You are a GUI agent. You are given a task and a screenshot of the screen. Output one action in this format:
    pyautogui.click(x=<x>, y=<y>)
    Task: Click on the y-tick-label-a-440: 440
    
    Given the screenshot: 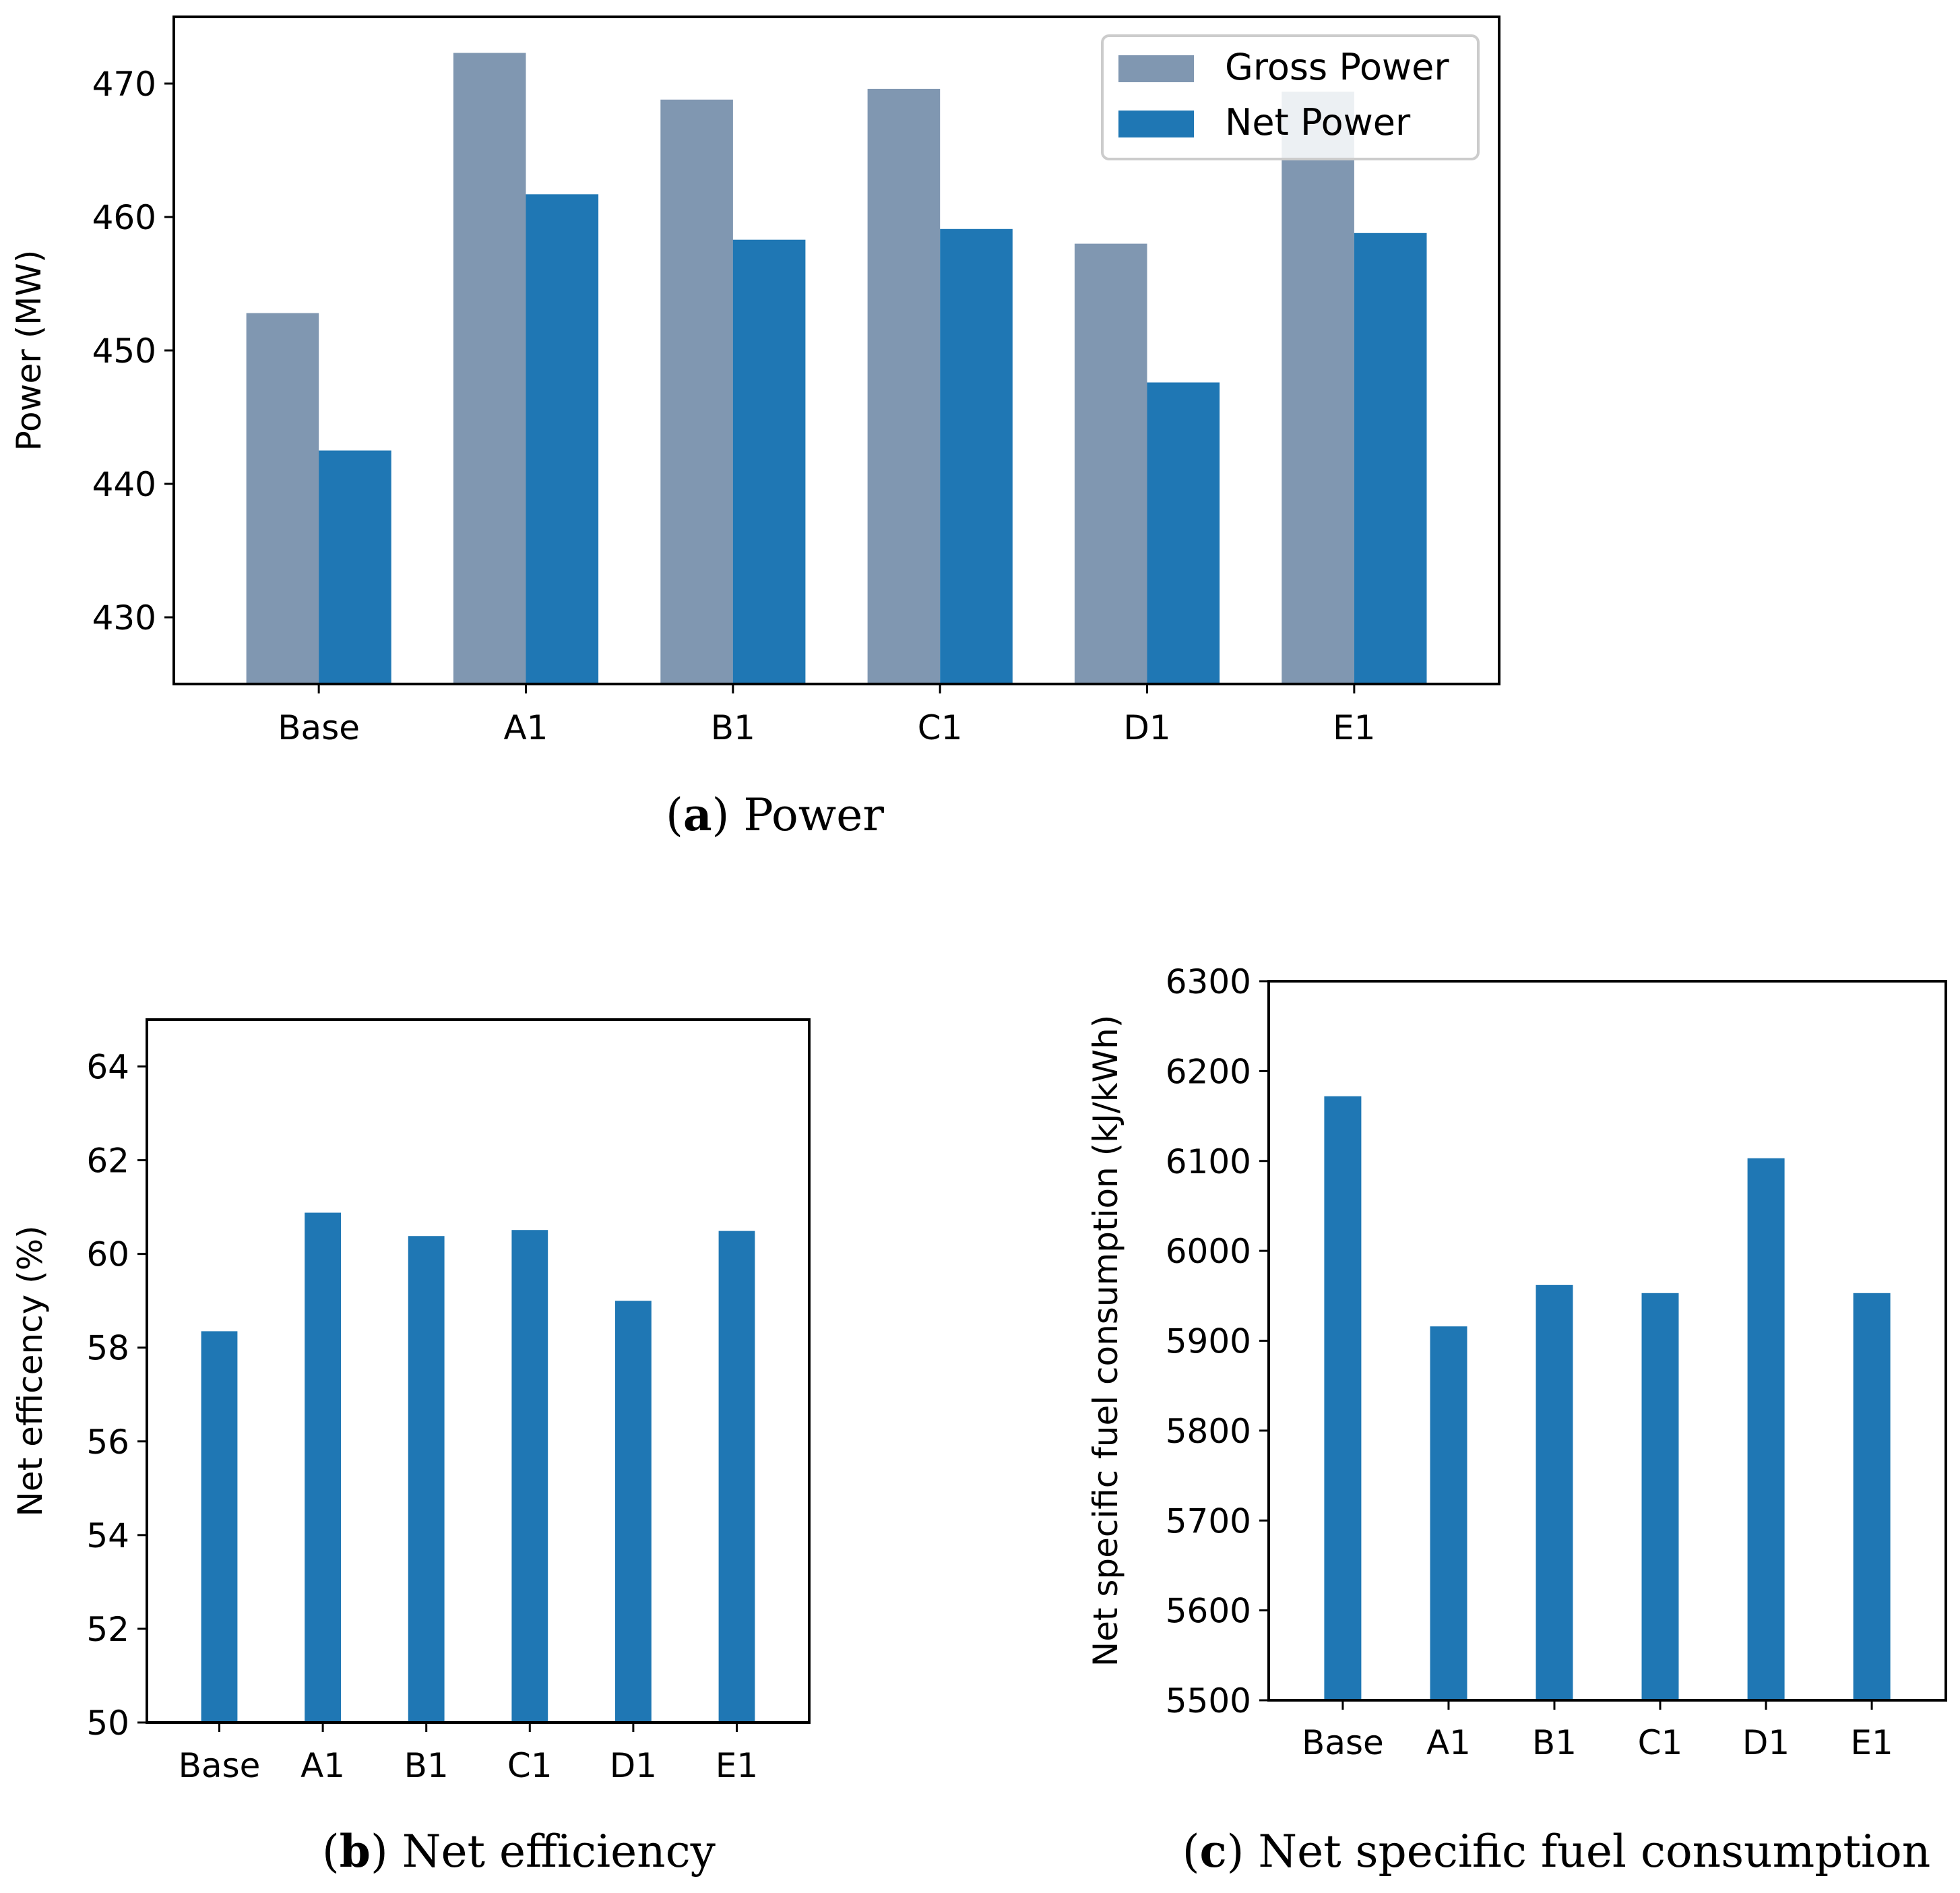 What is the action you would take?
    pyautogui.click(x=124, y=484)
    